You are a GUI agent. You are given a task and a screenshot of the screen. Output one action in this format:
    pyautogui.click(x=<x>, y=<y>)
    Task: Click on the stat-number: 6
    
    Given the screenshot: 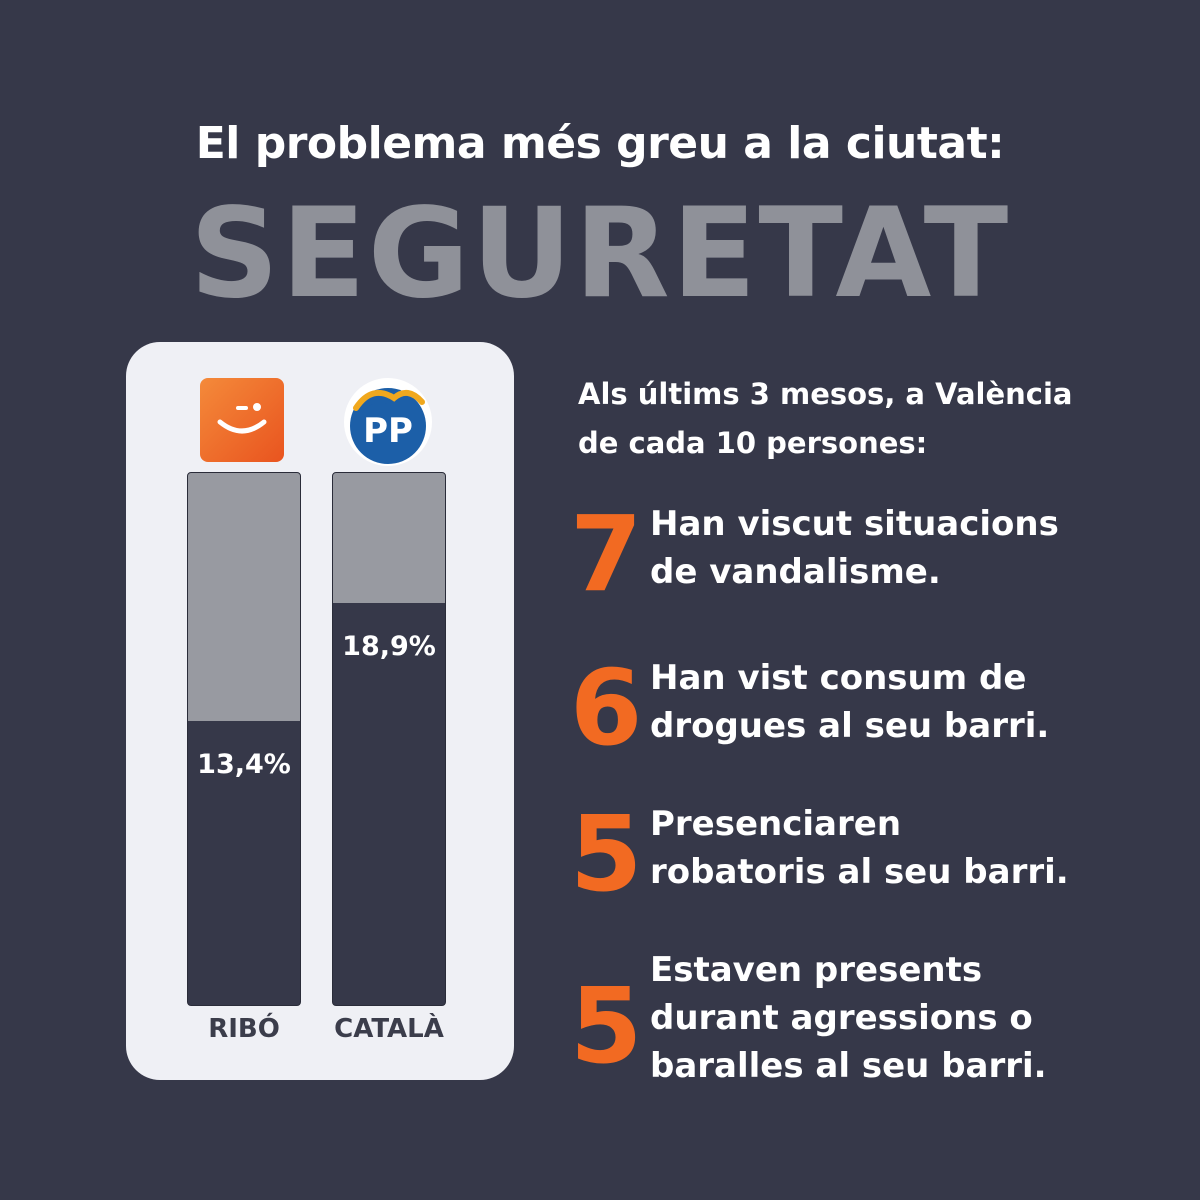 What is the action you would take?
    pyautogui.click(x=606, y=708)
    